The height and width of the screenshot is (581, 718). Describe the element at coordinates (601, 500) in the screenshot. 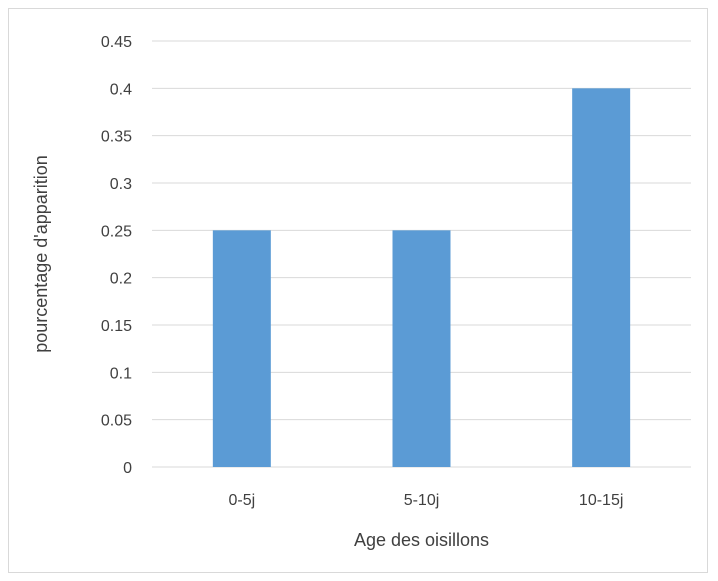

I see `x-category-label: 10-15j` at that location.